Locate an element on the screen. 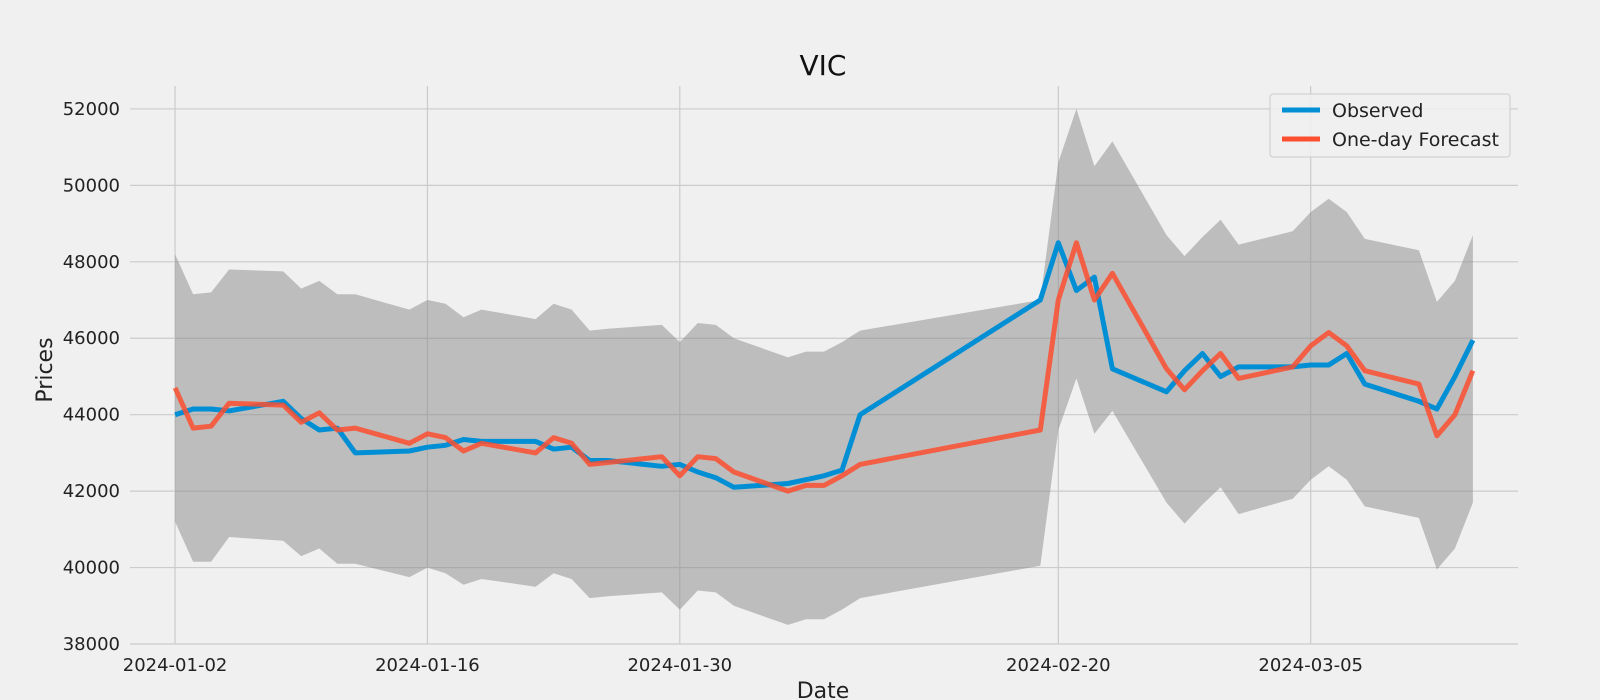  y-tick-label: 46000 is located at coordinates (91, 338).